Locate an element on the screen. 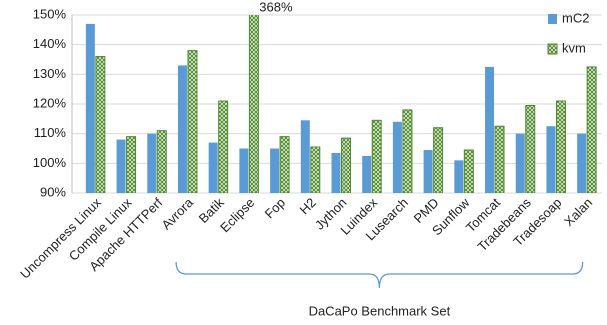  y-tick-label: 110% is located at coordinates (50, 132).